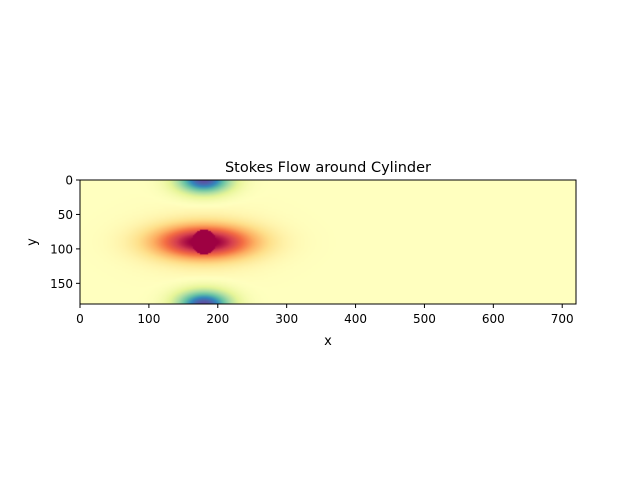  I want to click on x-axis-label: x, so click(328, 341).